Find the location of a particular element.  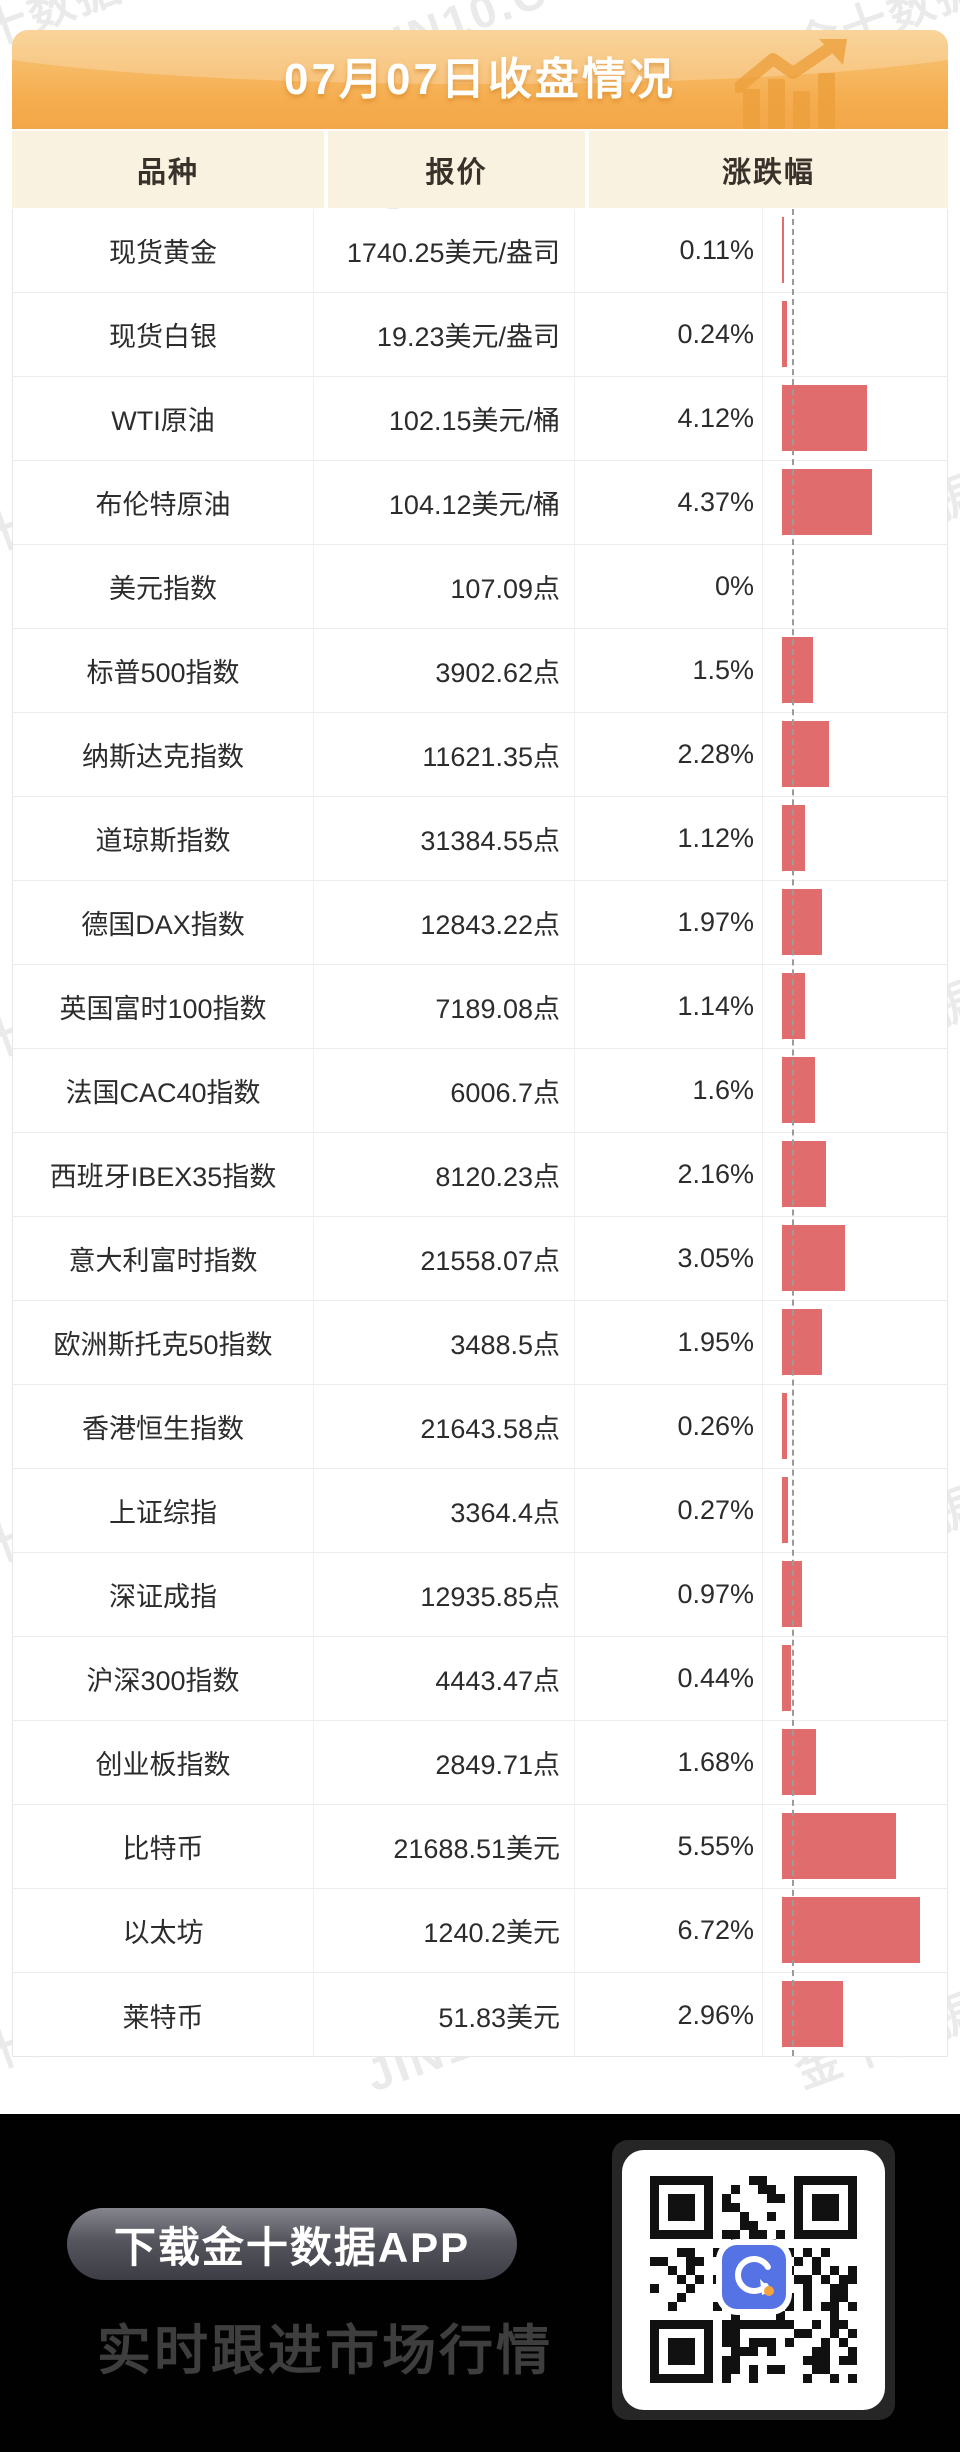

variety-cell: 纳斯达克指数 is located at coordinates (163, 754).